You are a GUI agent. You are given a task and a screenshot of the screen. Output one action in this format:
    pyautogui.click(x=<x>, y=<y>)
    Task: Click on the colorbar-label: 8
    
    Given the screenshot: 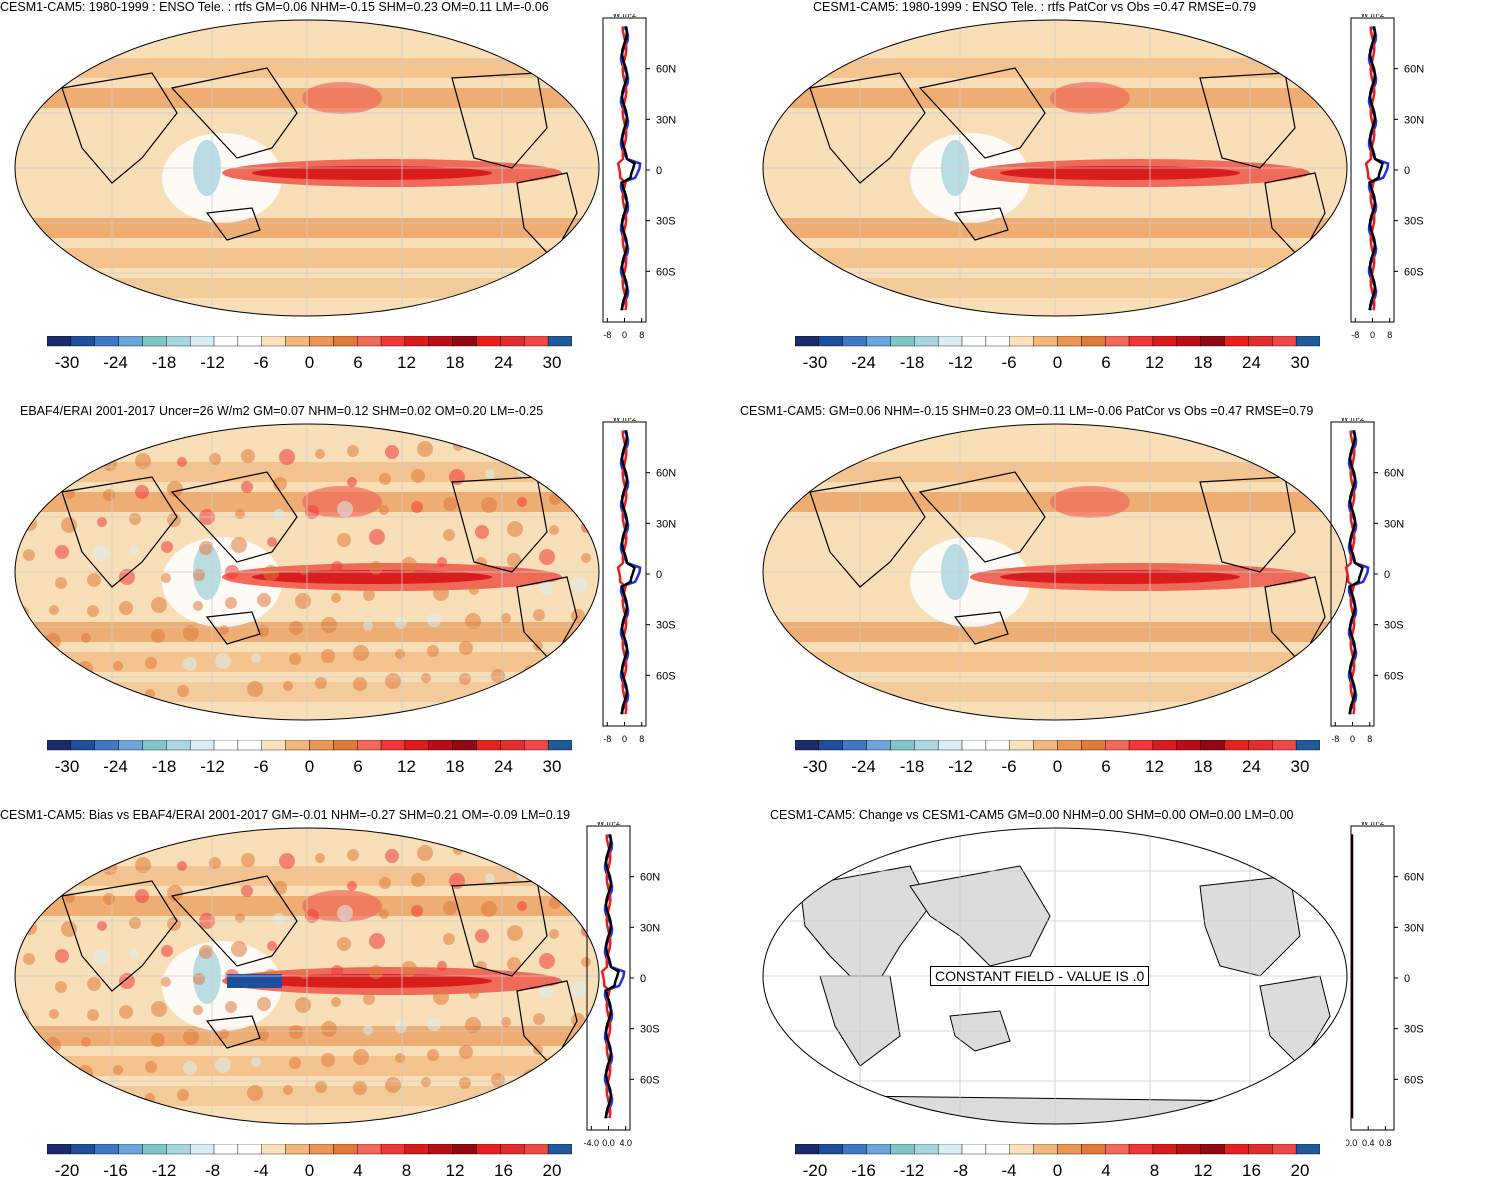 What is the action you would take?
    pyautogui.click(x=406, y=1170)
    